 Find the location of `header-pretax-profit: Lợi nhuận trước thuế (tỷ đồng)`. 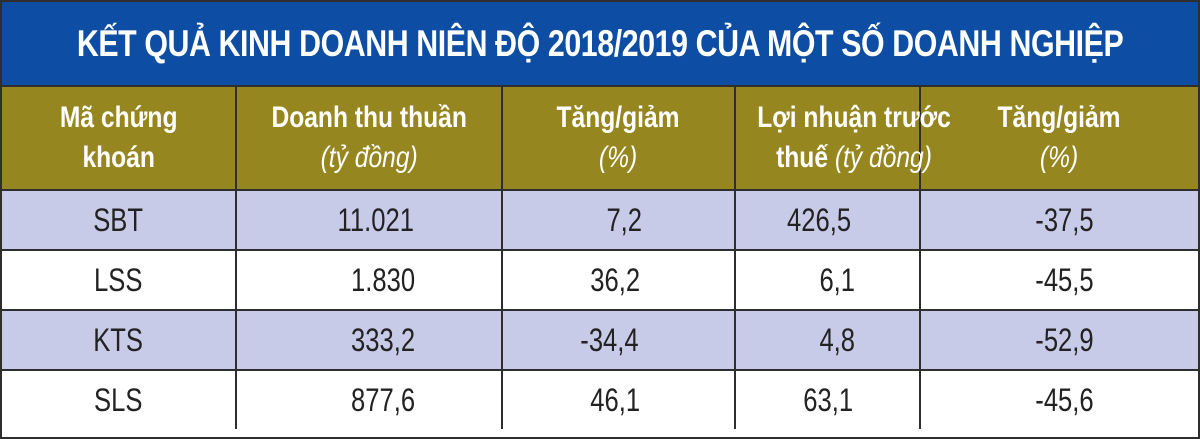

header-pretax-profit: Lợi nhuận trước thuế (tỷ đồng) is located at coordinates (842, 139).